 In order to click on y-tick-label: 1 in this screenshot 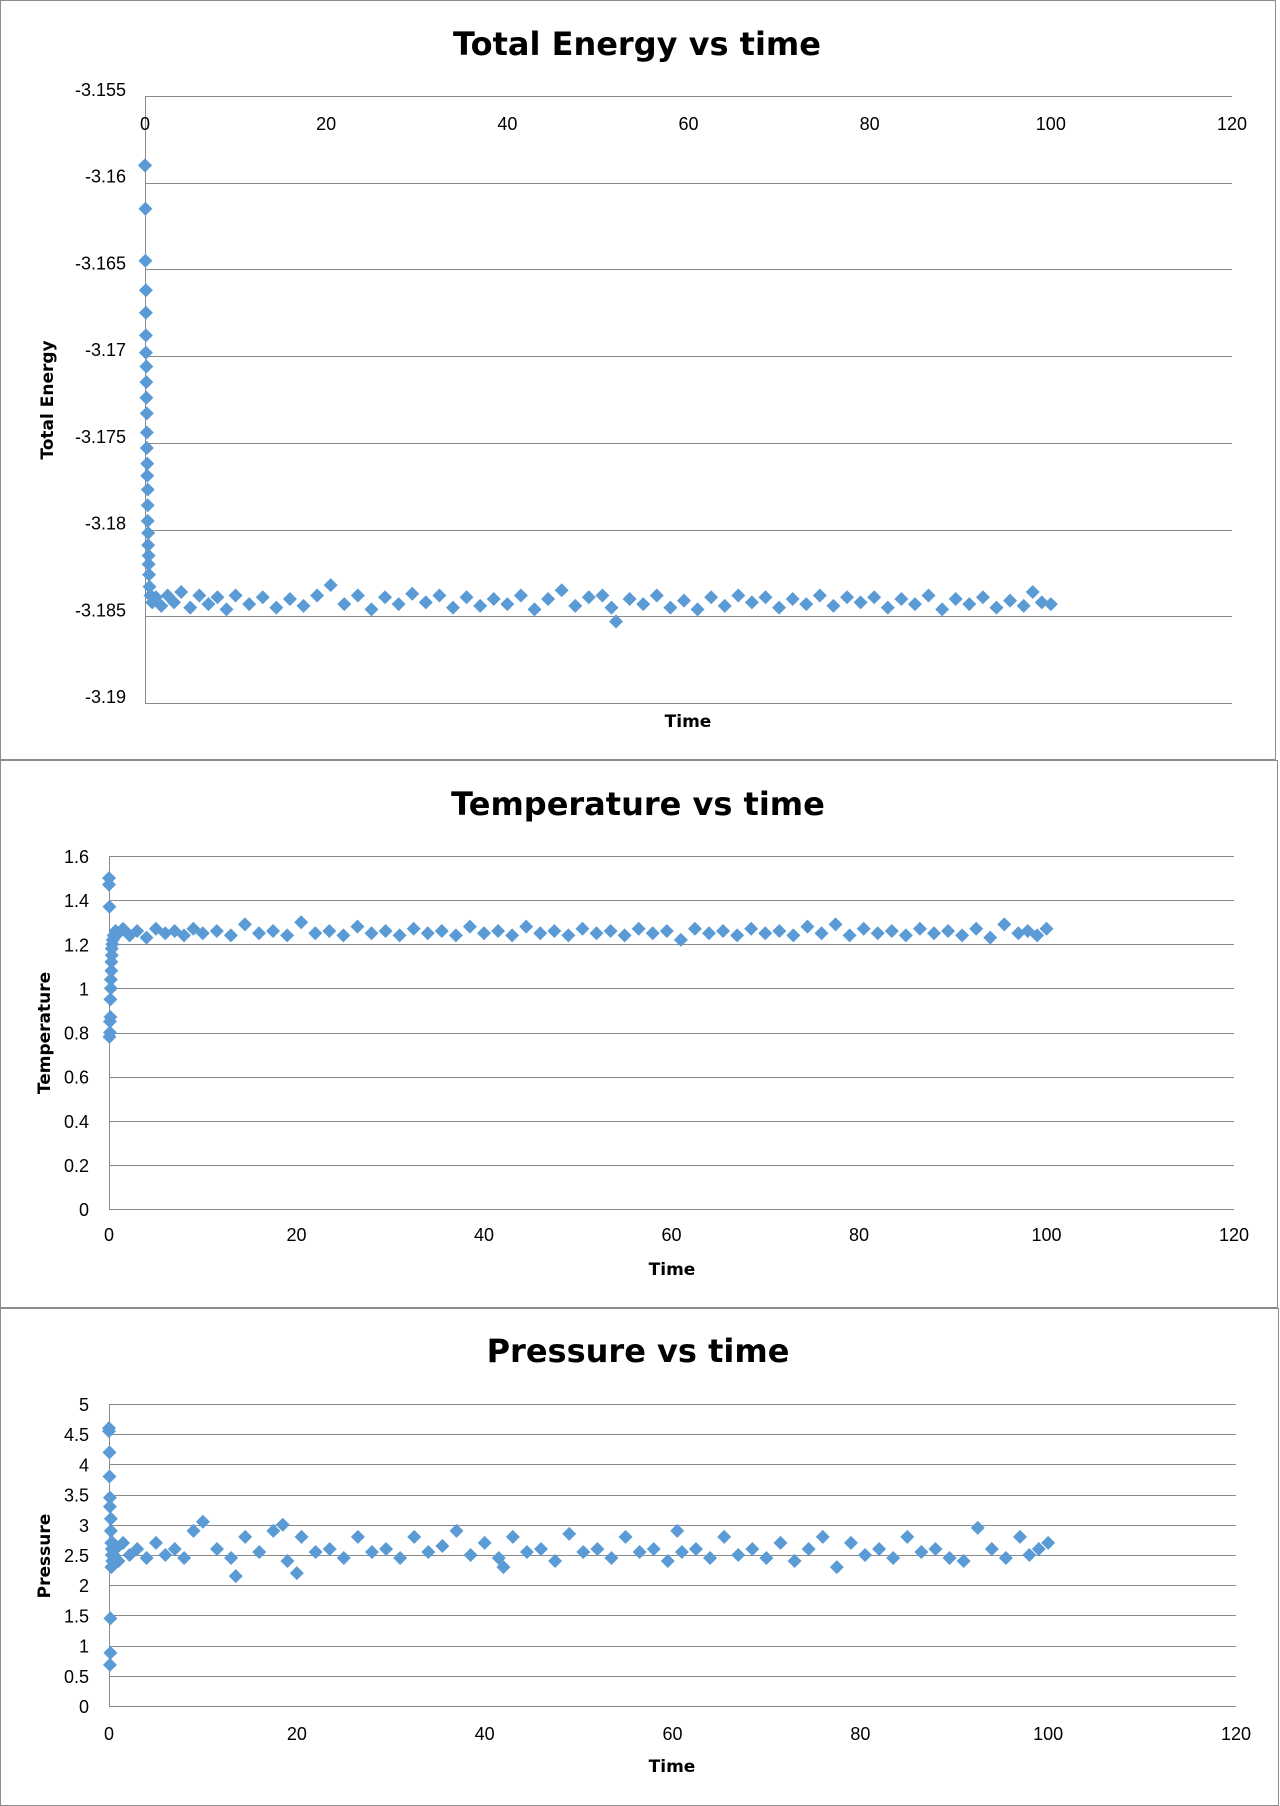, I will do `click(84, 1647)`.